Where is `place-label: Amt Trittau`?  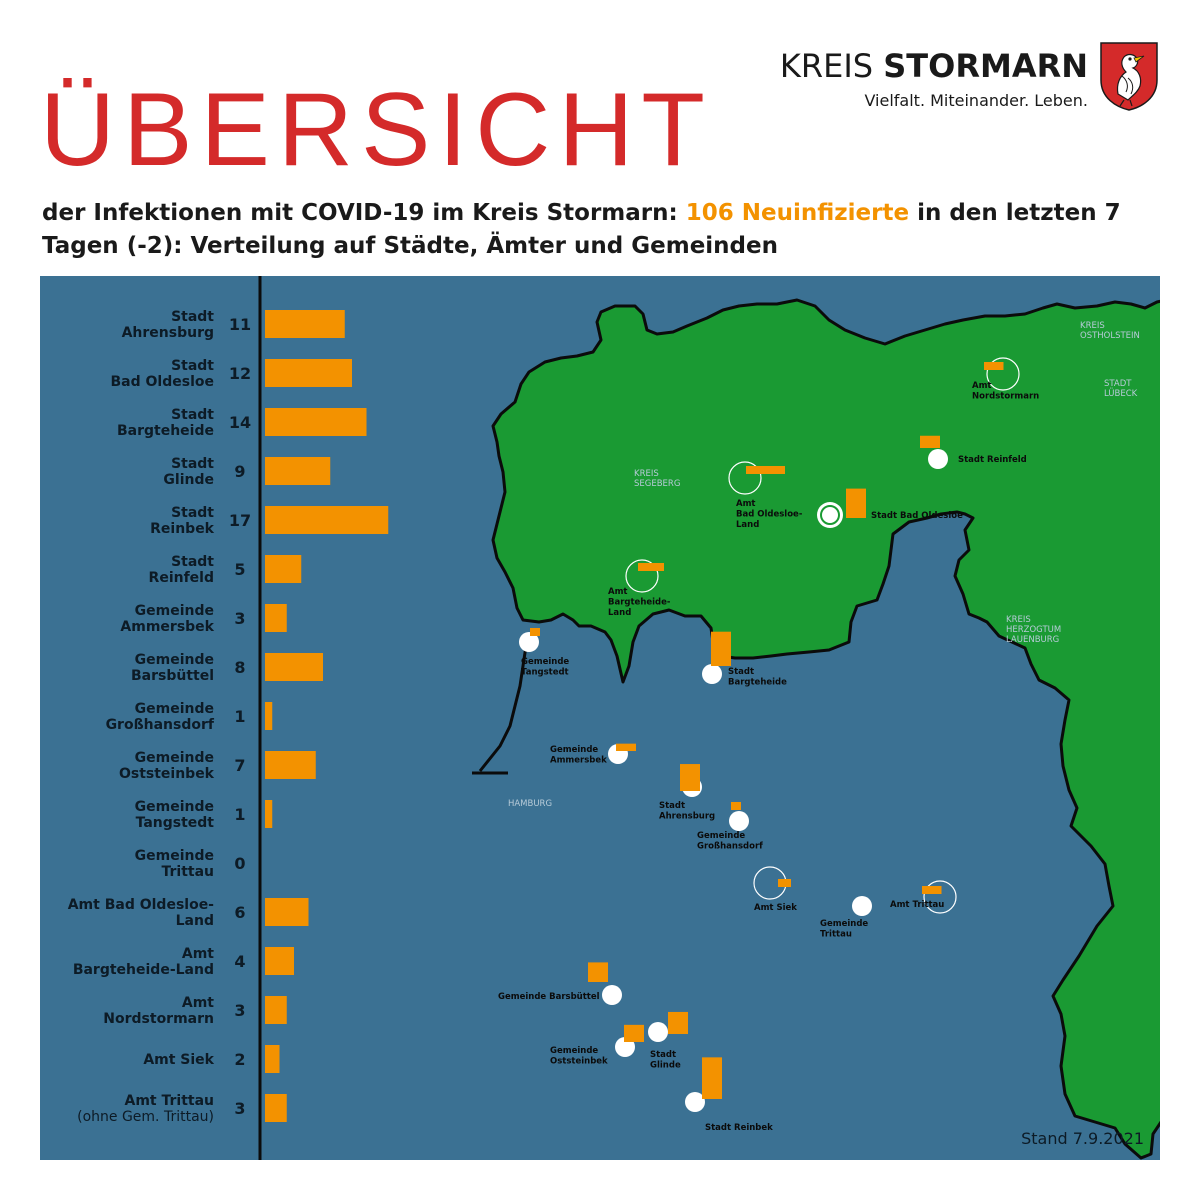 place-label: Amt Trittau is located at coordinates (917, 905).